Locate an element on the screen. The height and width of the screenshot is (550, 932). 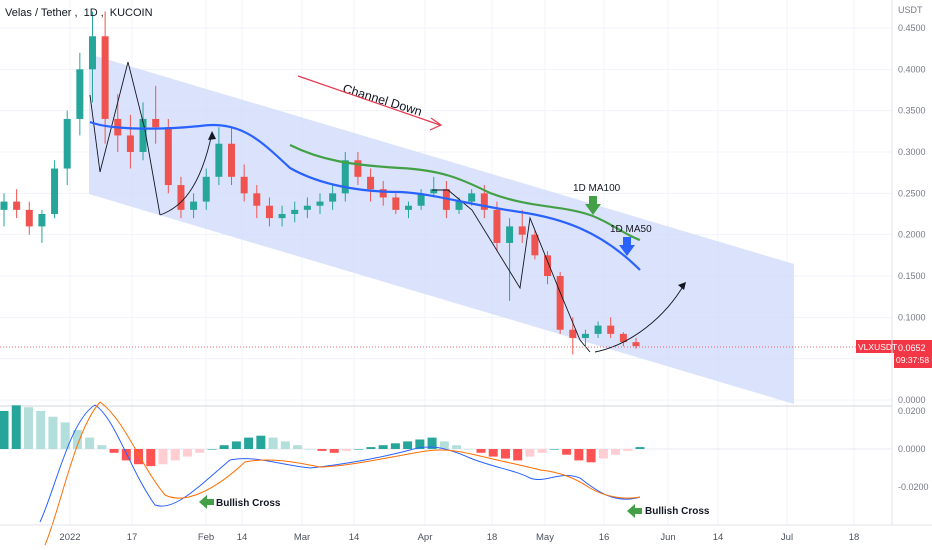
price-tick-label: 0.2500 is located at coordinates (912, 193).